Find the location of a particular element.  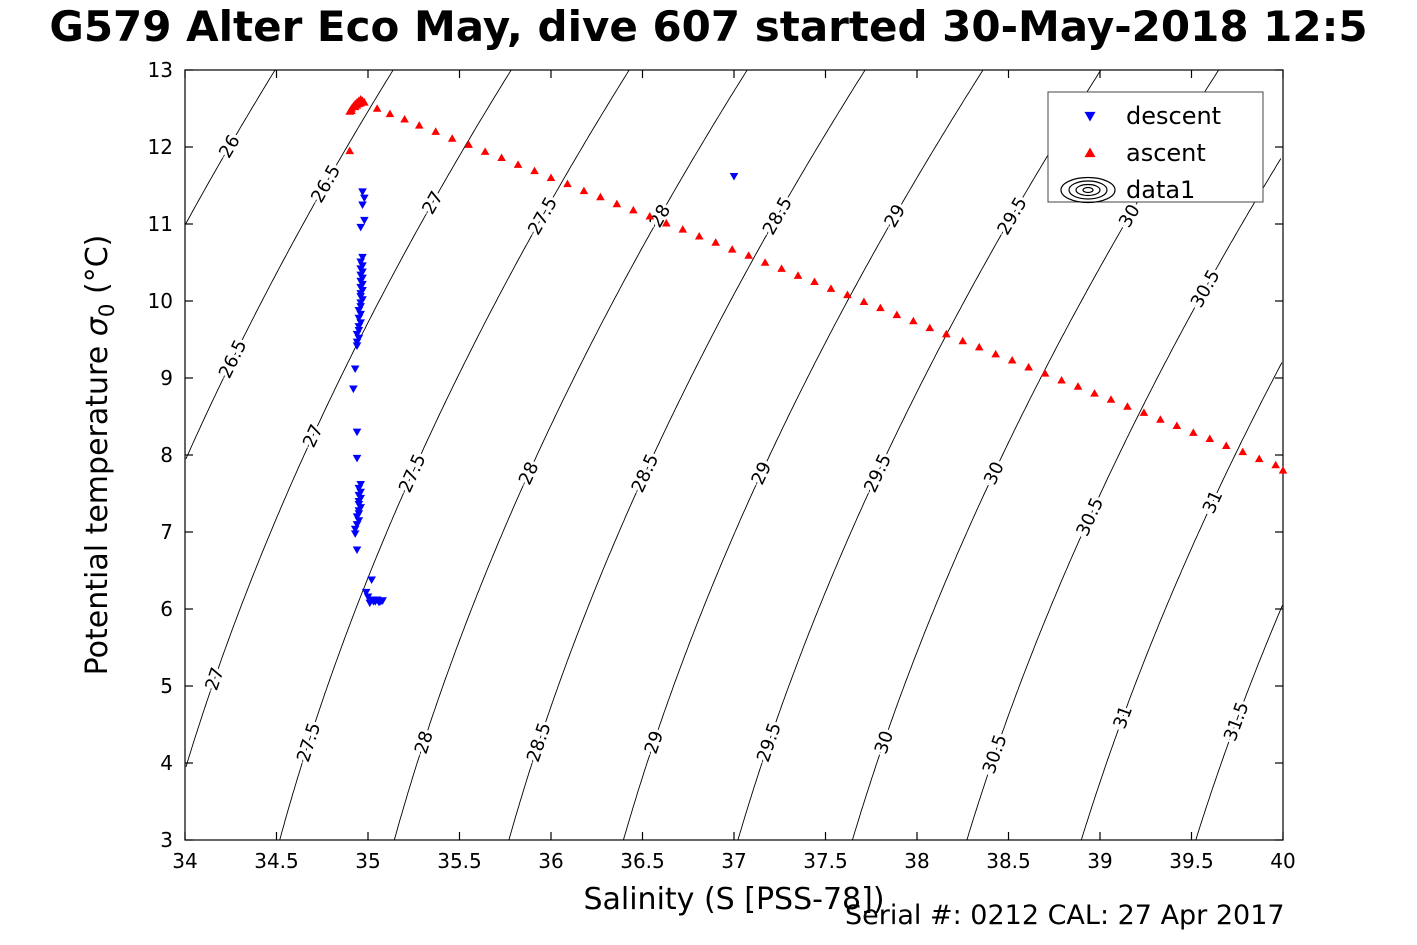

contour-label: 30.5 is located at coordinates (1090, 516).